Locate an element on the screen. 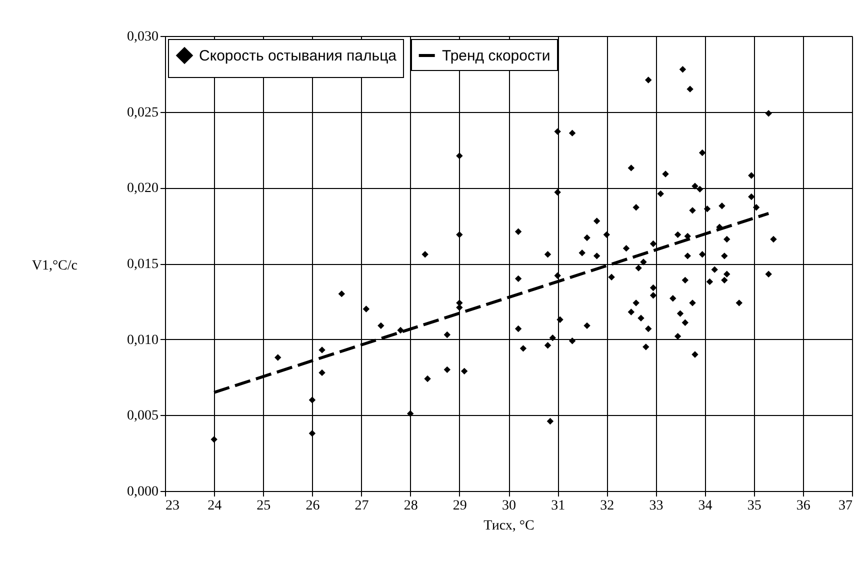  x-axis-title: Тисх, °C is located at coordinates (509, 526).